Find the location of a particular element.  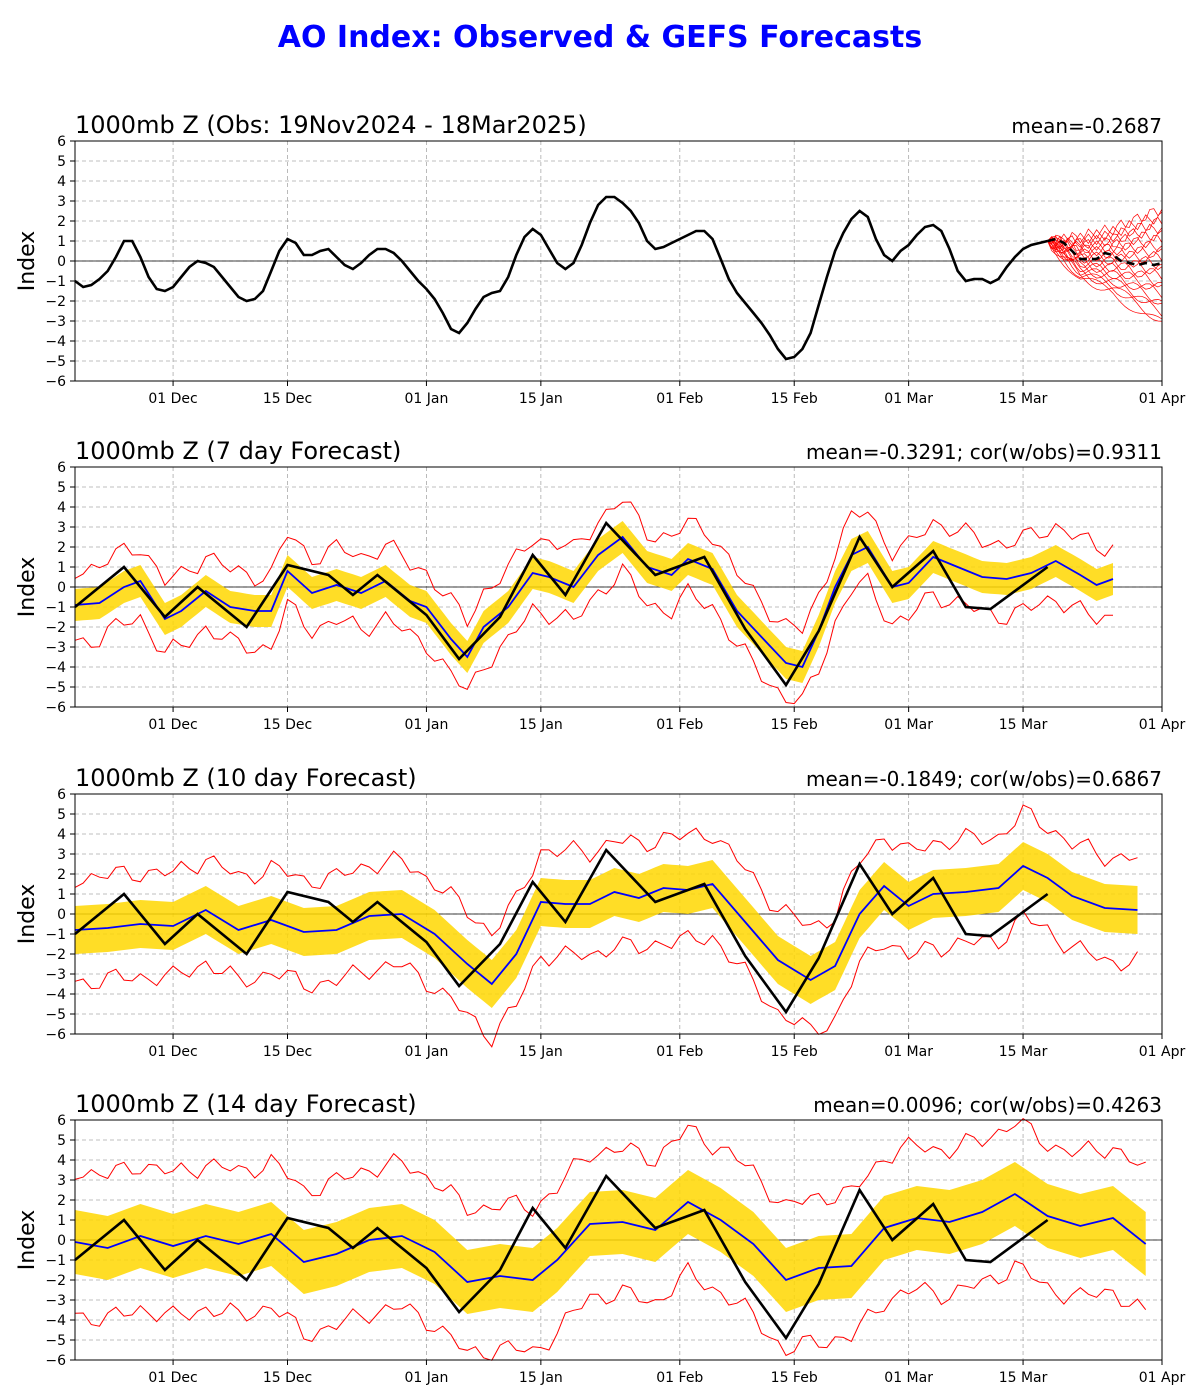

ensemble-min-line is located at coordinates (606, 978).